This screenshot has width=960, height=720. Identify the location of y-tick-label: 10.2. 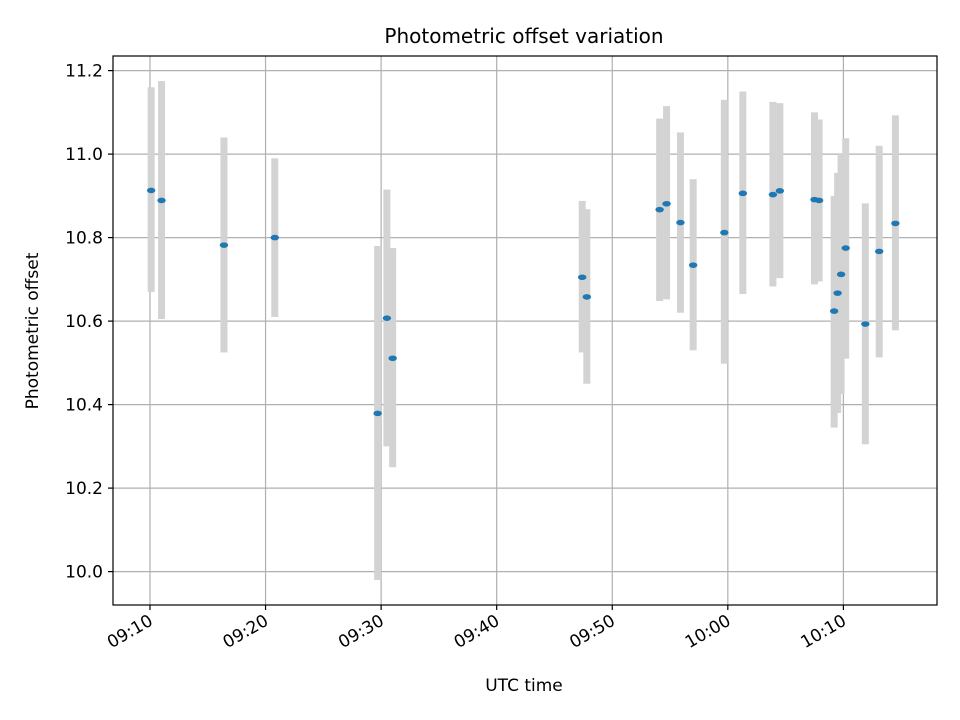
(84, 489).